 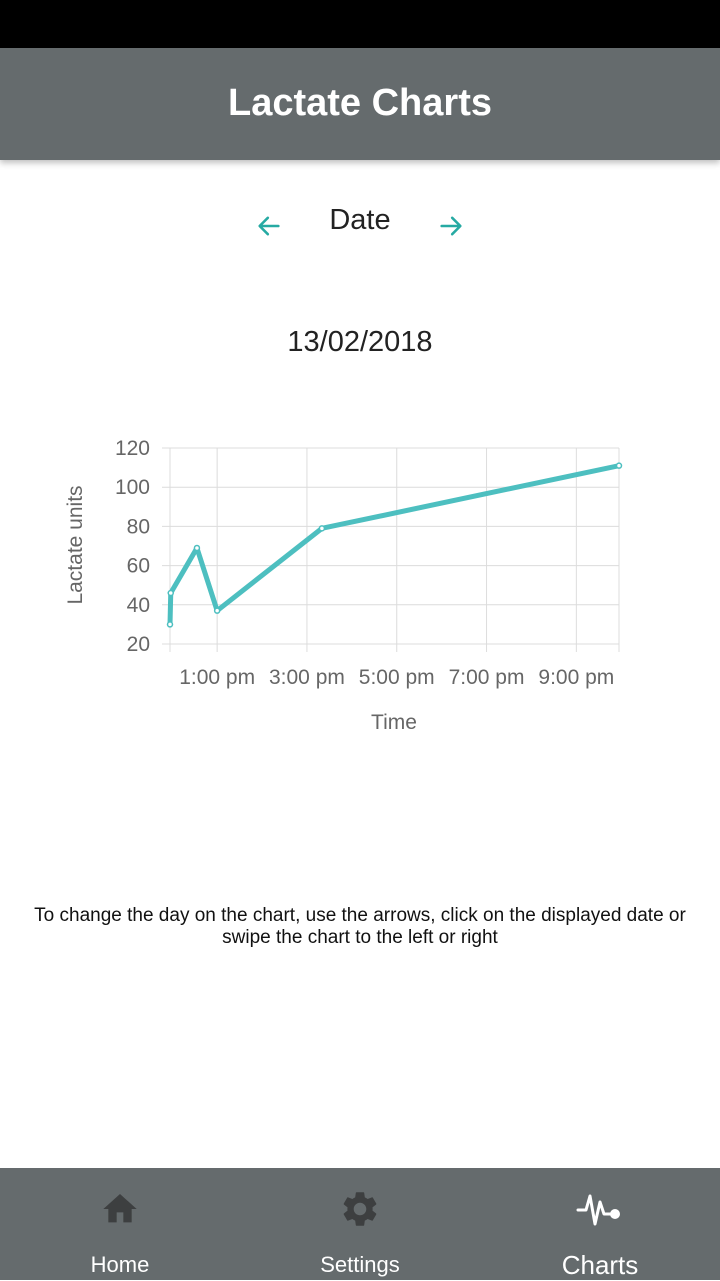 I want to click on arrow-left-icon, so click(x=269, y=226).